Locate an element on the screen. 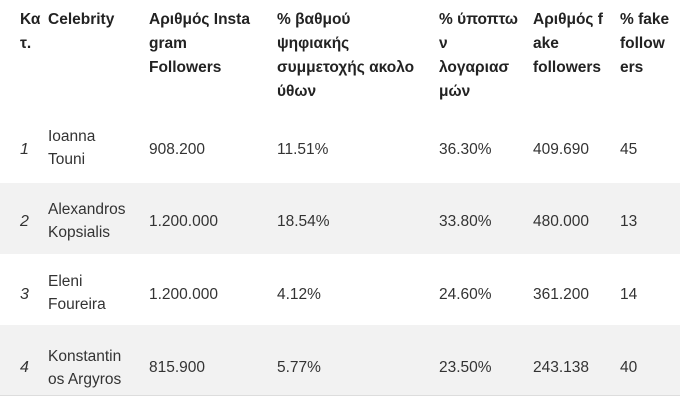 This screenshot has width=680, height=400. header-suspicious-accounts: % ύποπτω ν λογαριασ μών is located at coordinates (479, 55).